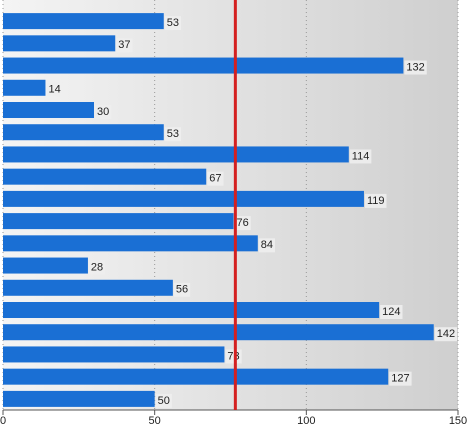 Image resolution: width=474 pixels, height=430 pixels. I want to click on value-label: 14, so click(54, 90).